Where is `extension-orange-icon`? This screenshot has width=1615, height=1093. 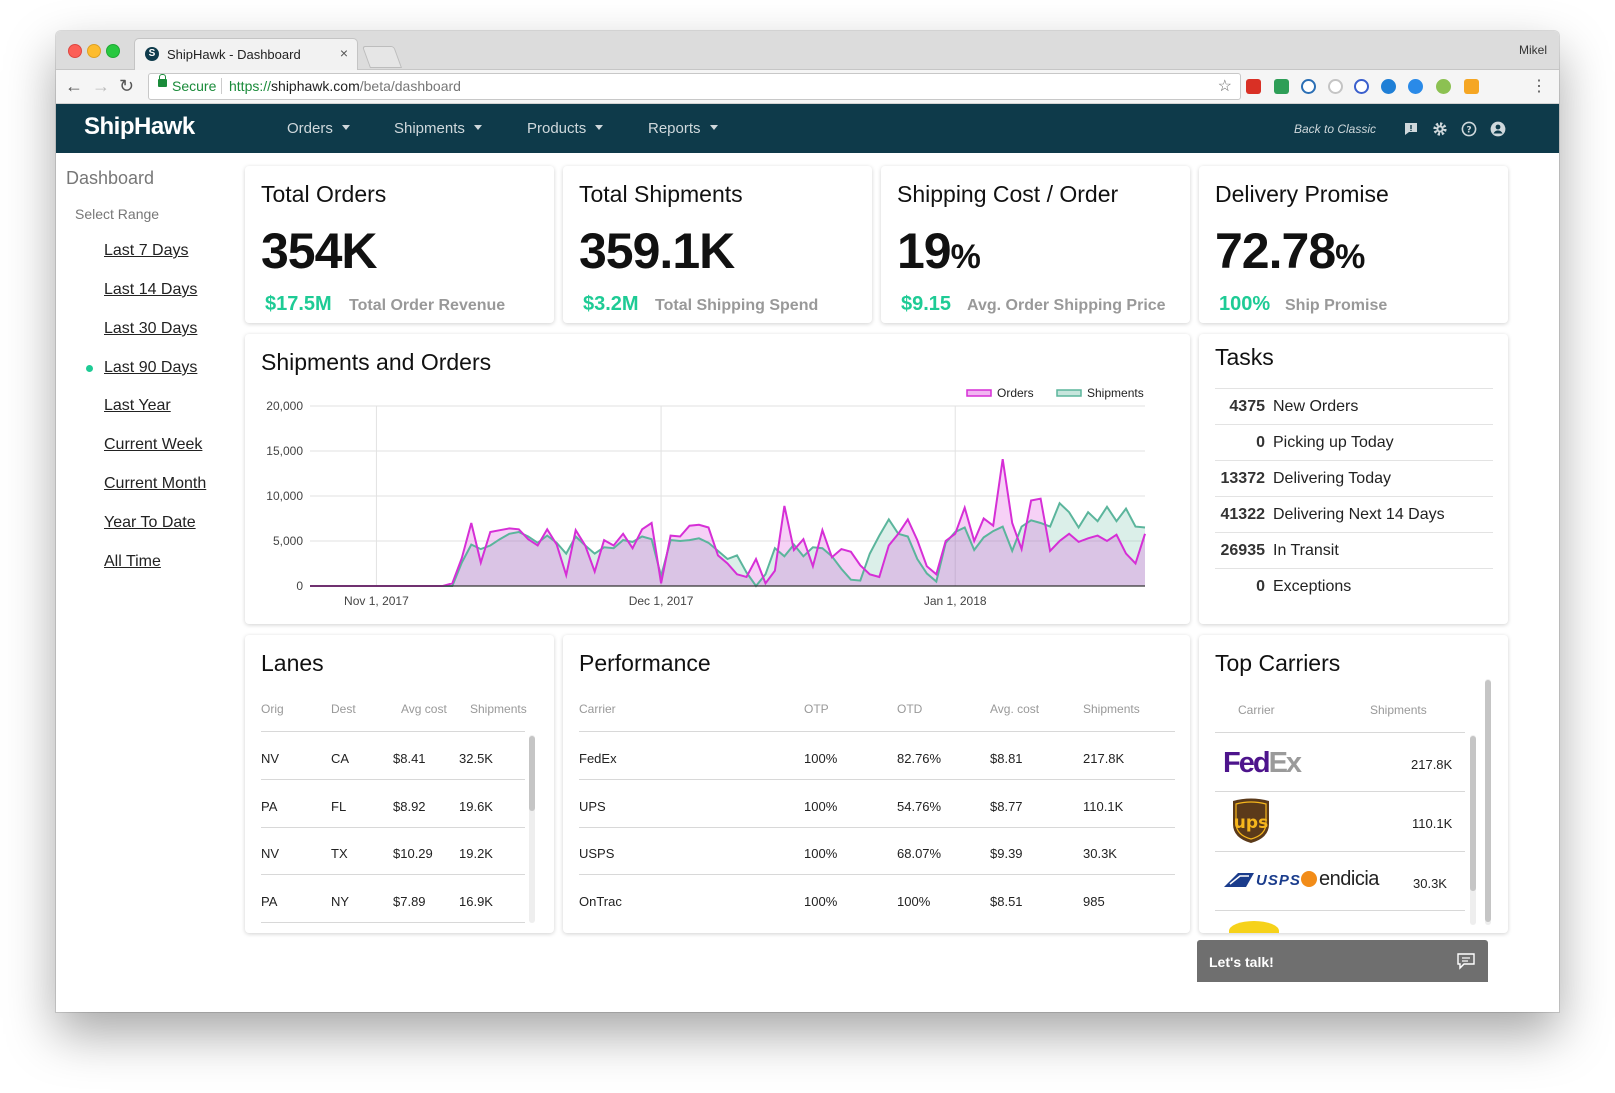 extension-orange-icon is located at coordinates (1471, 86).